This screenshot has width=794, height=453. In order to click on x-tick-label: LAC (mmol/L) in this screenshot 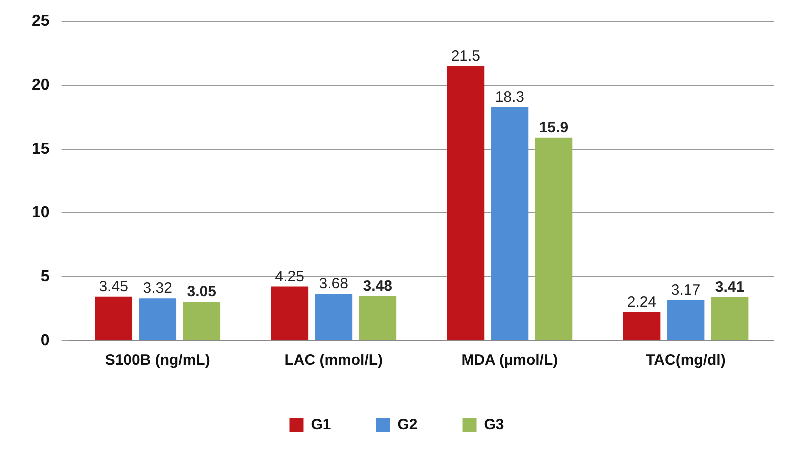, I will do `click(334, 361)`.